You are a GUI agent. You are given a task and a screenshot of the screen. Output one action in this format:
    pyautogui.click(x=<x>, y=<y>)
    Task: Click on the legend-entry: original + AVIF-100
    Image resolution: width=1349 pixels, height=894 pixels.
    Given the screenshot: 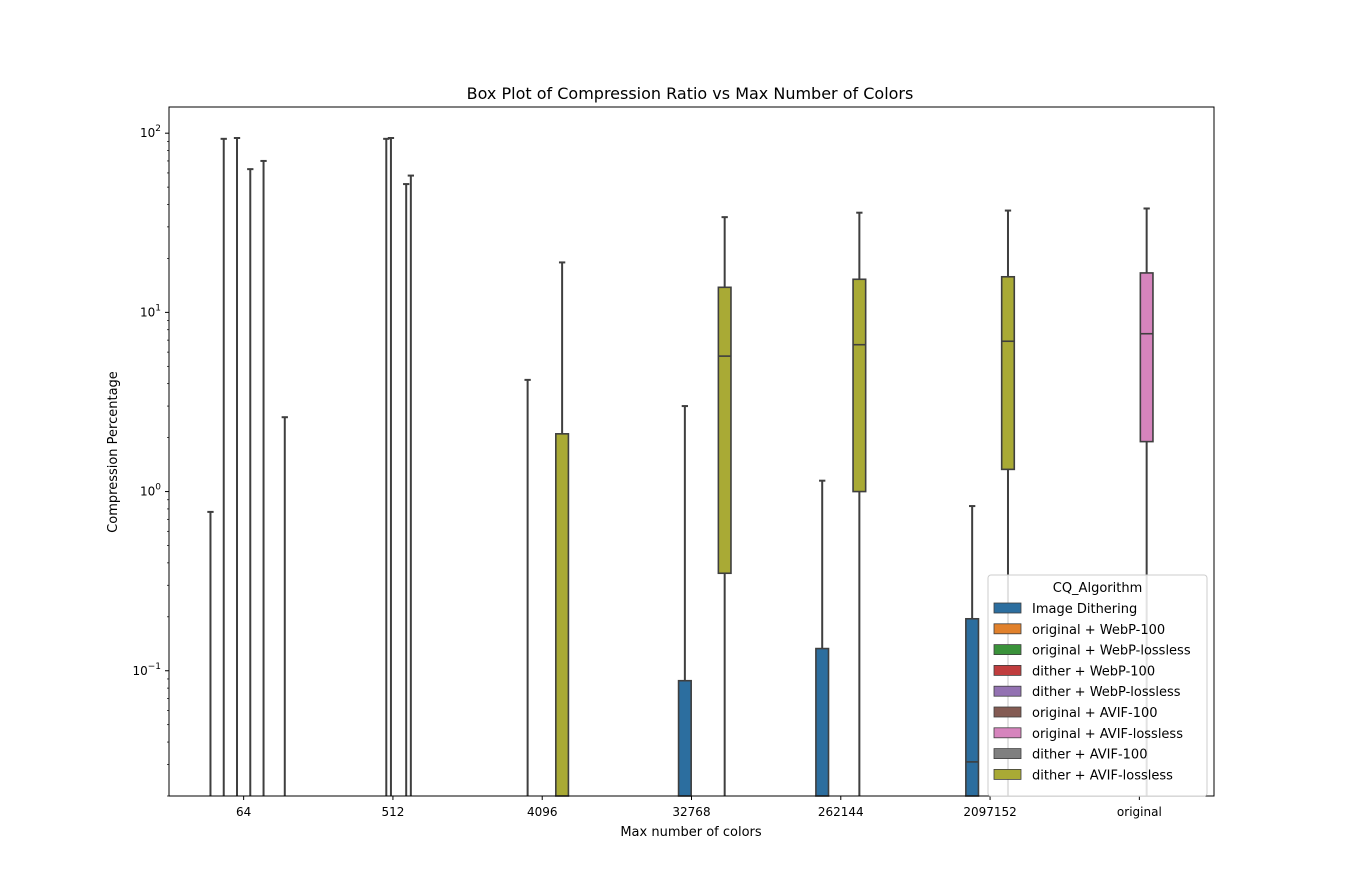 What is the action you would take?
    pyautogui.click(x=1095, y=713)
    